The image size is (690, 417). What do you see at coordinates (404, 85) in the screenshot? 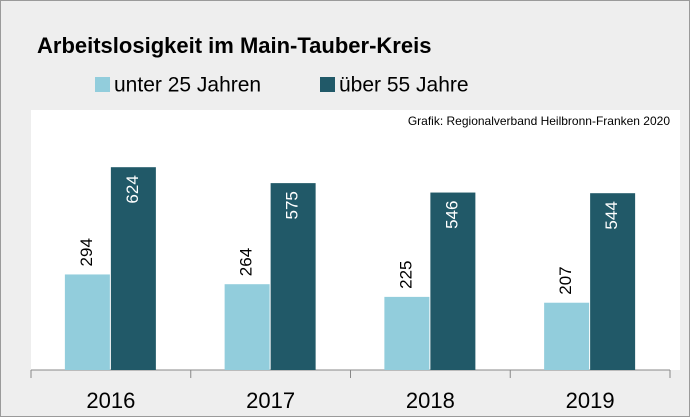
I see `legend-label: über 55 Jahre` at bounding box center [404, 85].